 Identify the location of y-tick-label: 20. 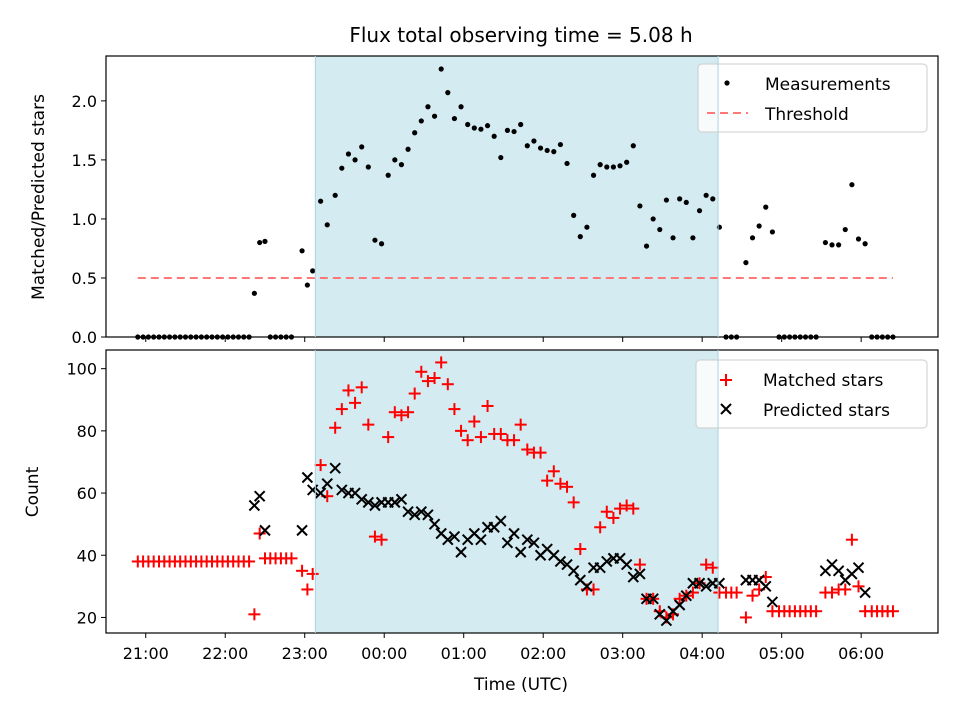
(87, 617).